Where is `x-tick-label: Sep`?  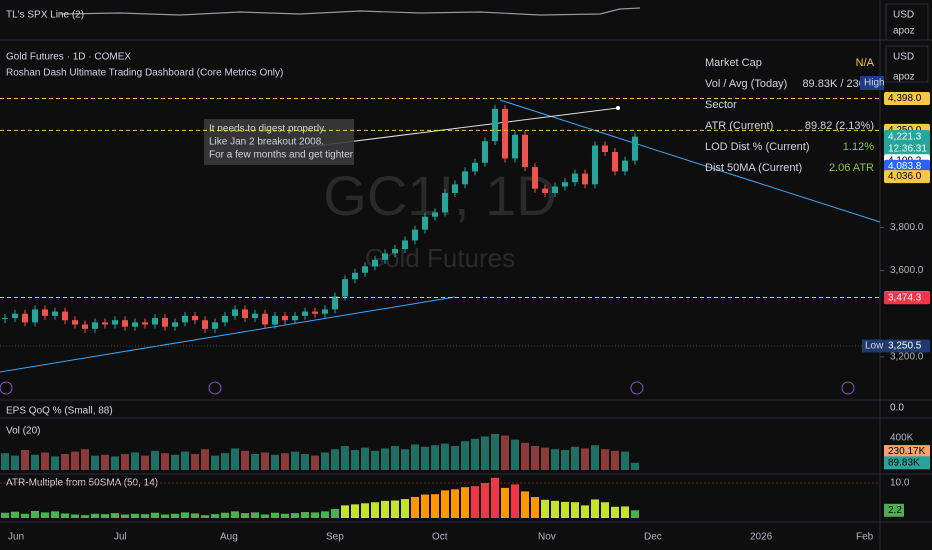
x-tick-label: Sep is located at coordinates (335, 537).